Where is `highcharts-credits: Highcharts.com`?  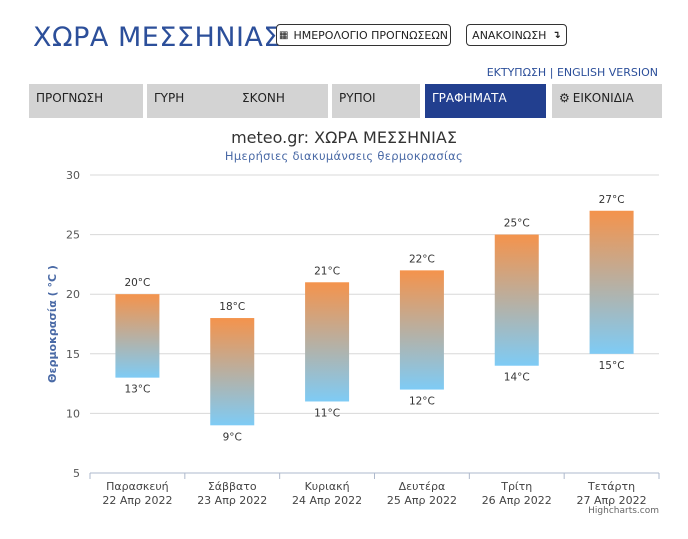 highcharts-credits: Highcharts.com is located at coordinates (623, 511).